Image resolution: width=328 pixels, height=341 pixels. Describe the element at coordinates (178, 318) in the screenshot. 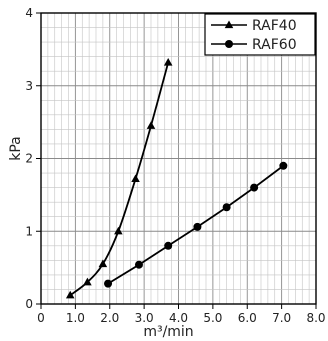

I see `x-tick-label: 4.0` at that location.